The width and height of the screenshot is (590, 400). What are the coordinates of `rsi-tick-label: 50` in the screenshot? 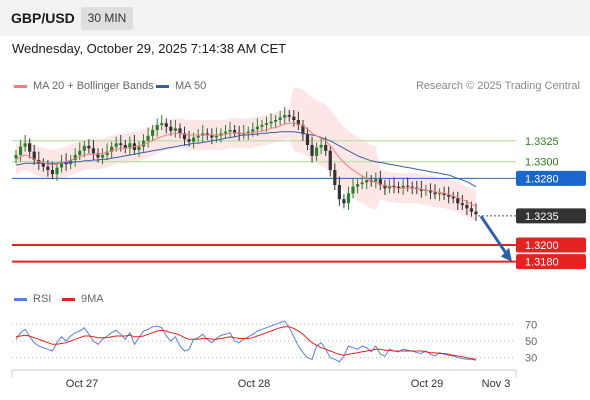 It's located at (531, 342).